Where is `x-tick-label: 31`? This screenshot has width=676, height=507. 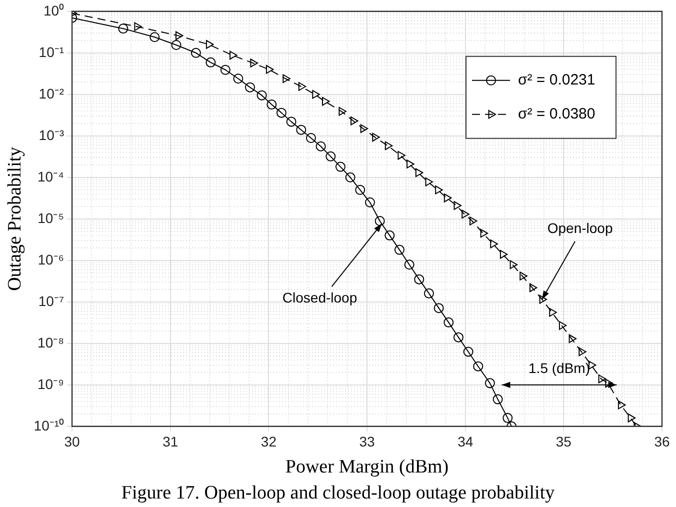 x-tick-label: 31 is located at coordinates (170, 442).